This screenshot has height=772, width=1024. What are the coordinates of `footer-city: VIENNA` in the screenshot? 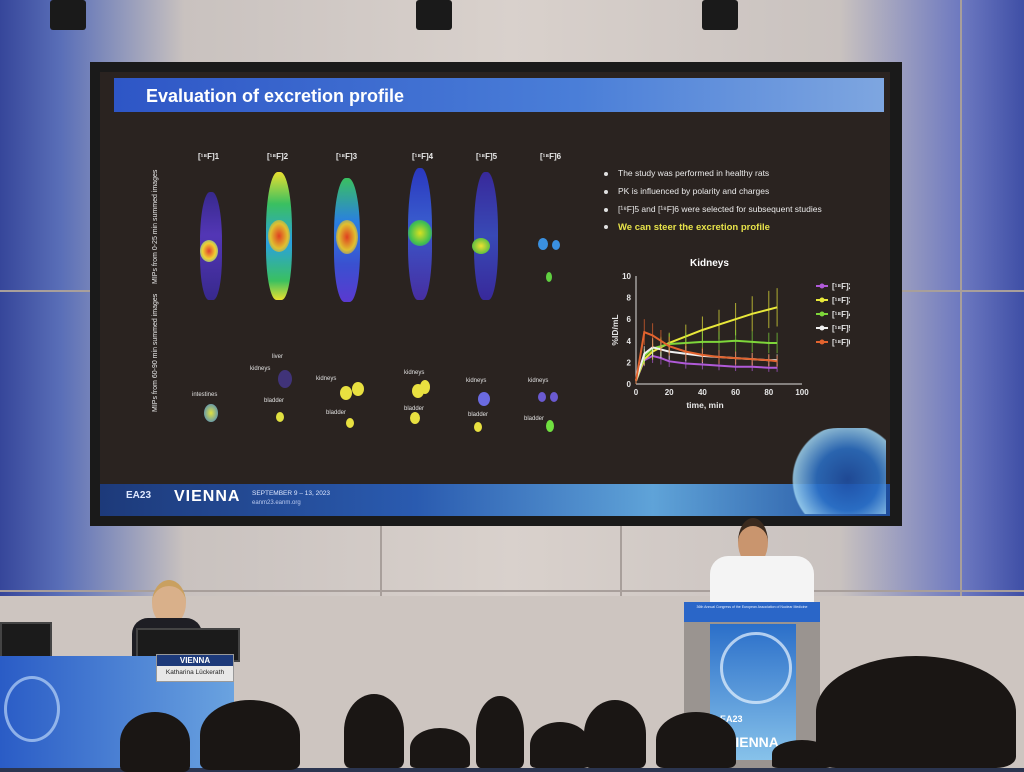 It's located at (207, 496).